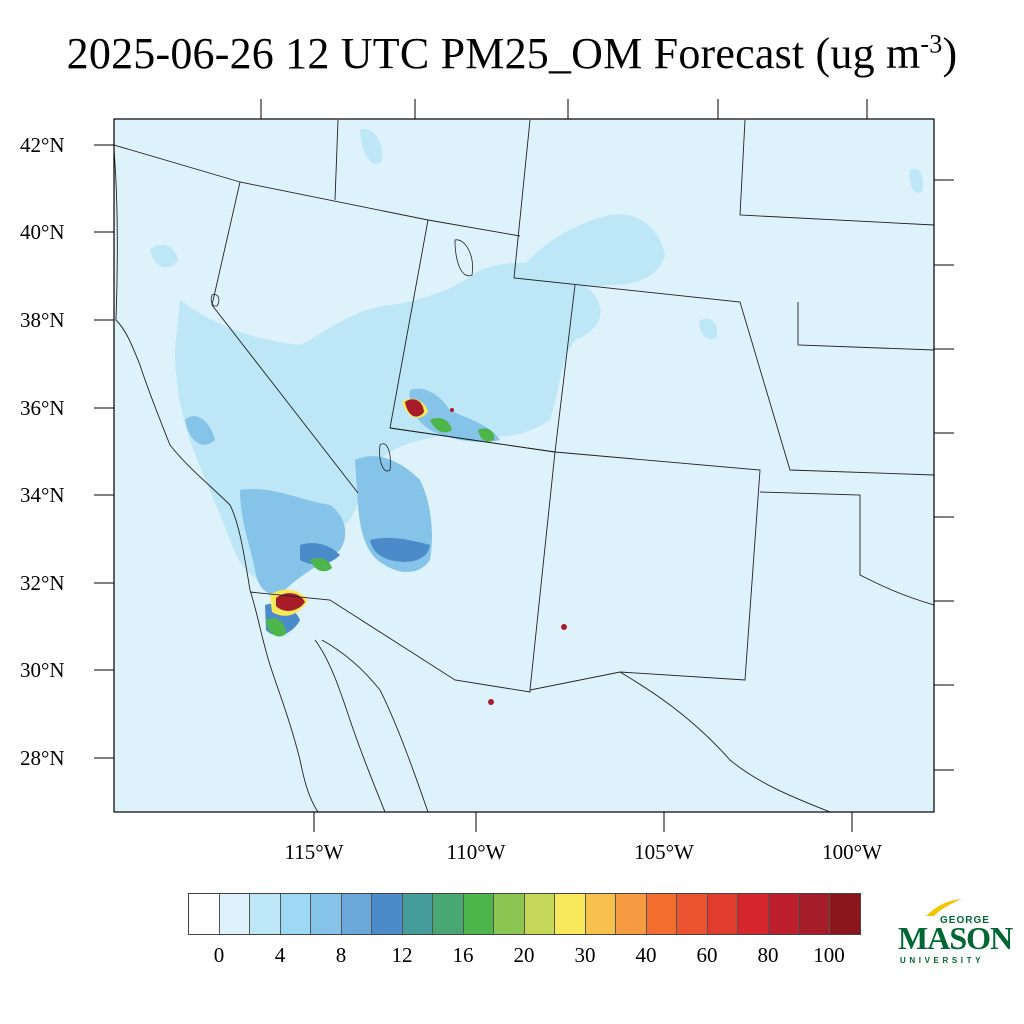 The width and height of the screenshot is (1024, 1024). What do you see at coordinates (646, 955) in the screenshot?
I see `colorbar-label: 40` at bounding box center [646, 955].